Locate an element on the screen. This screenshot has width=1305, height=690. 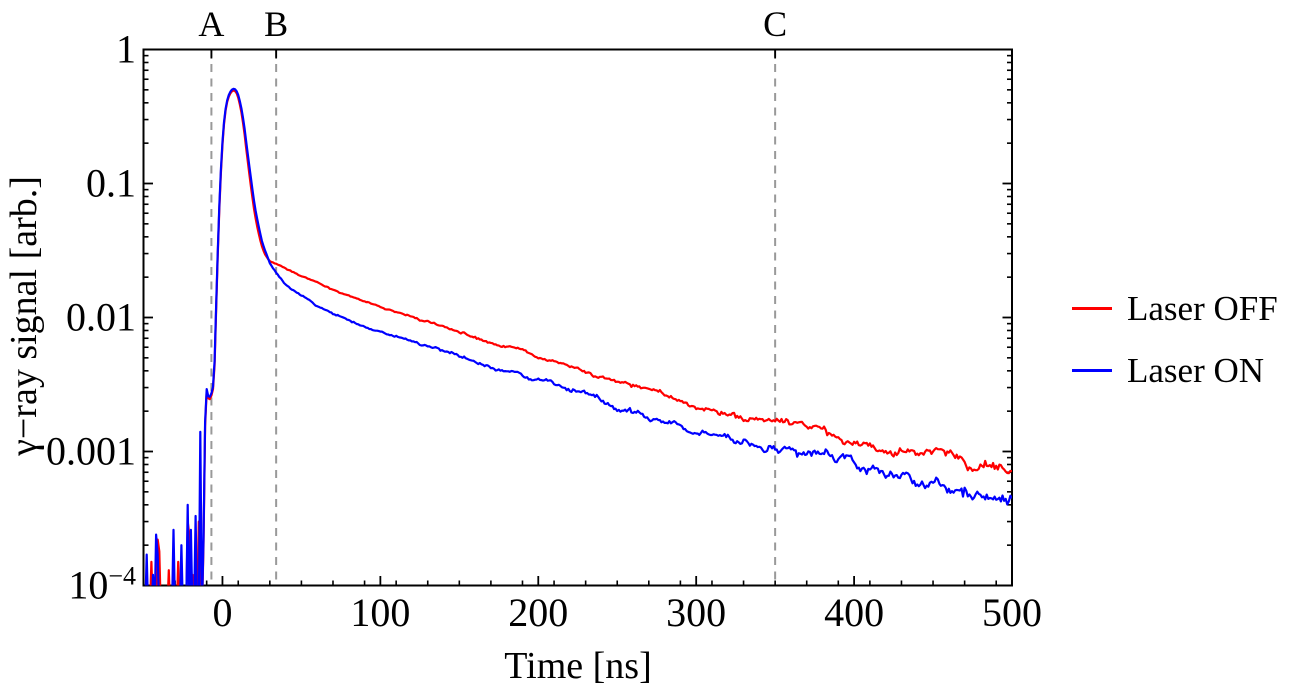
y-tick-label: 0.001 is located at coordinates (91, 451).